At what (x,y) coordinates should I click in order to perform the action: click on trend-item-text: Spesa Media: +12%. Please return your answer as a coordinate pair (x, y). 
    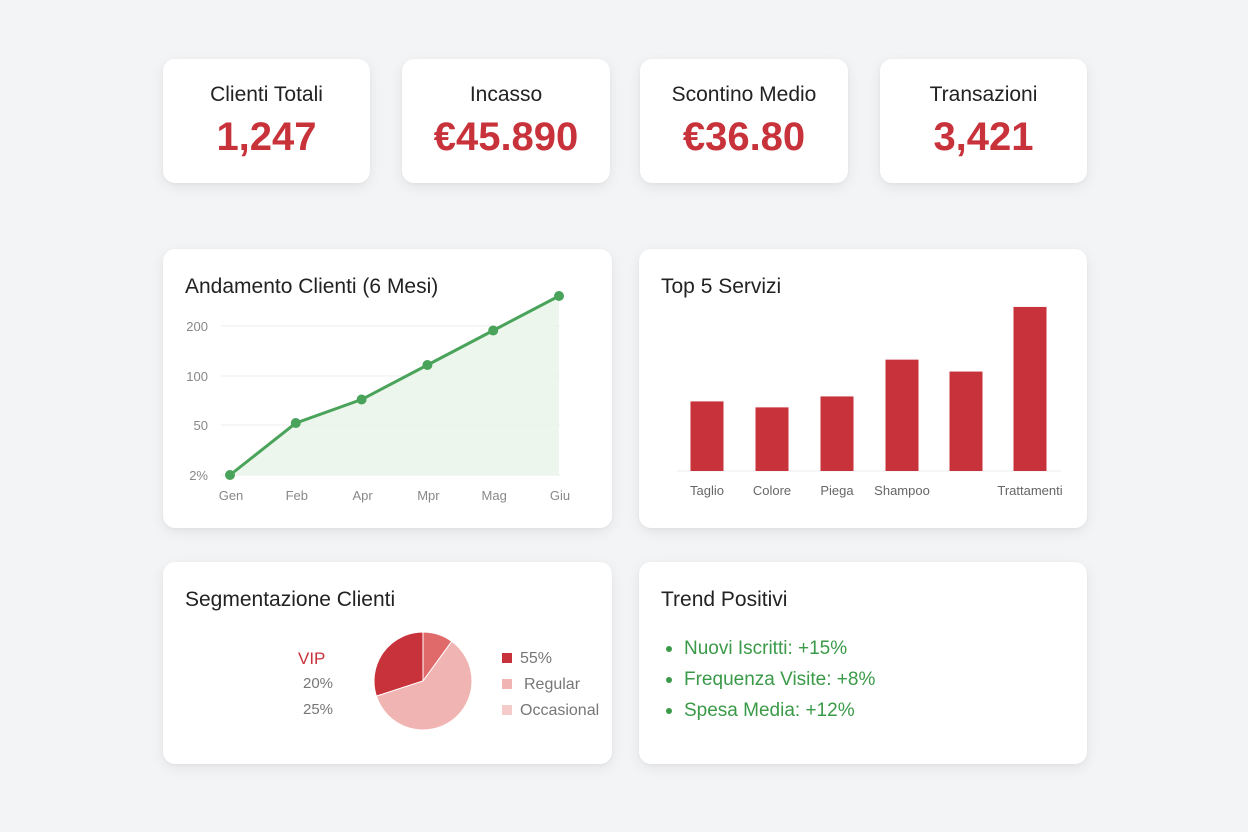
    Looking at the image, I should click on (769, 710).